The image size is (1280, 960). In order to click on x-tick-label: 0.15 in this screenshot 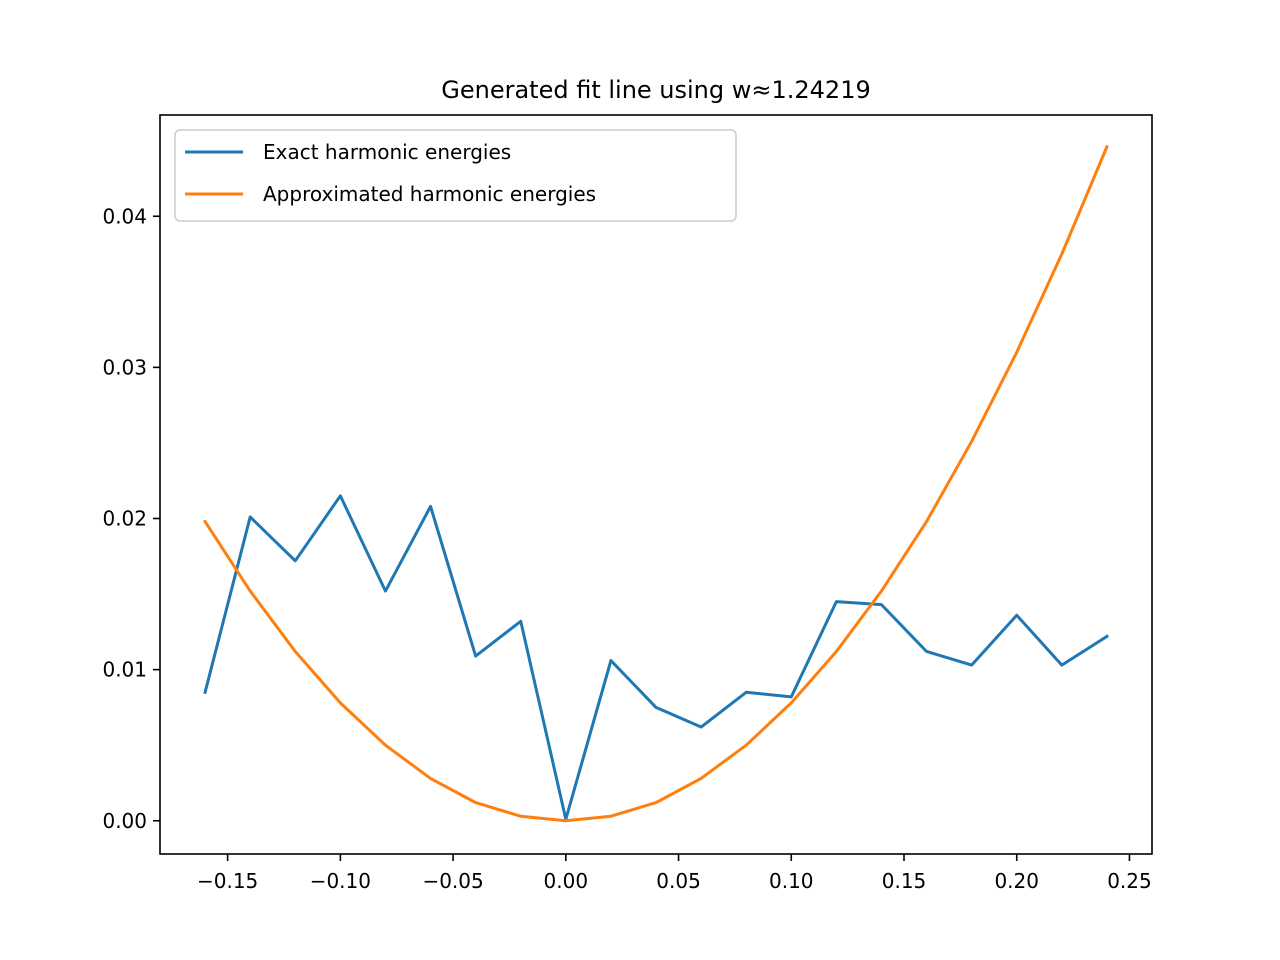, I will do `click(904, 881)`.